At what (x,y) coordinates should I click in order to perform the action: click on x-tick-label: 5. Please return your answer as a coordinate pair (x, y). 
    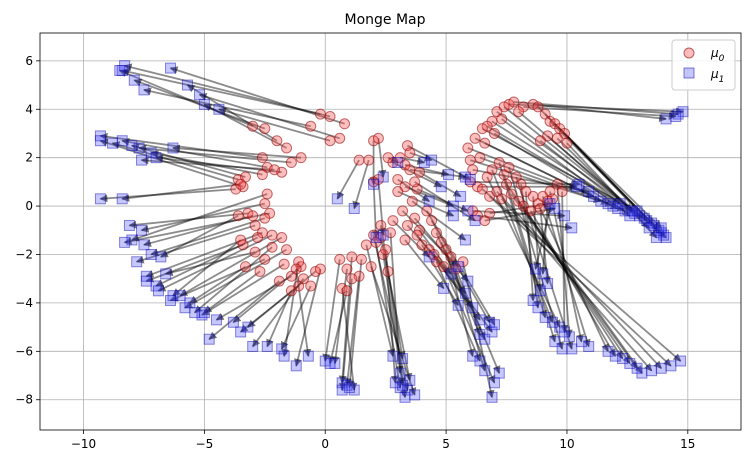
    Looking at the image, I should click on (446, 444).